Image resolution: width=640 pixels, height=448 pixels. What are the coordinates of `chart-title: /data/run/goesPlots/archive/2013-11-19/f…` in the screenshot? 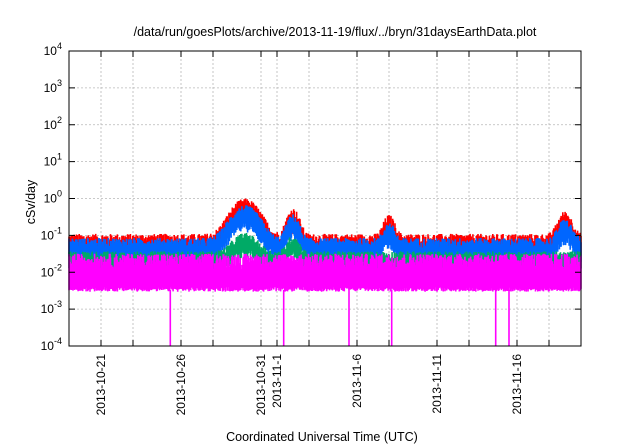 It's located at (335, 32).